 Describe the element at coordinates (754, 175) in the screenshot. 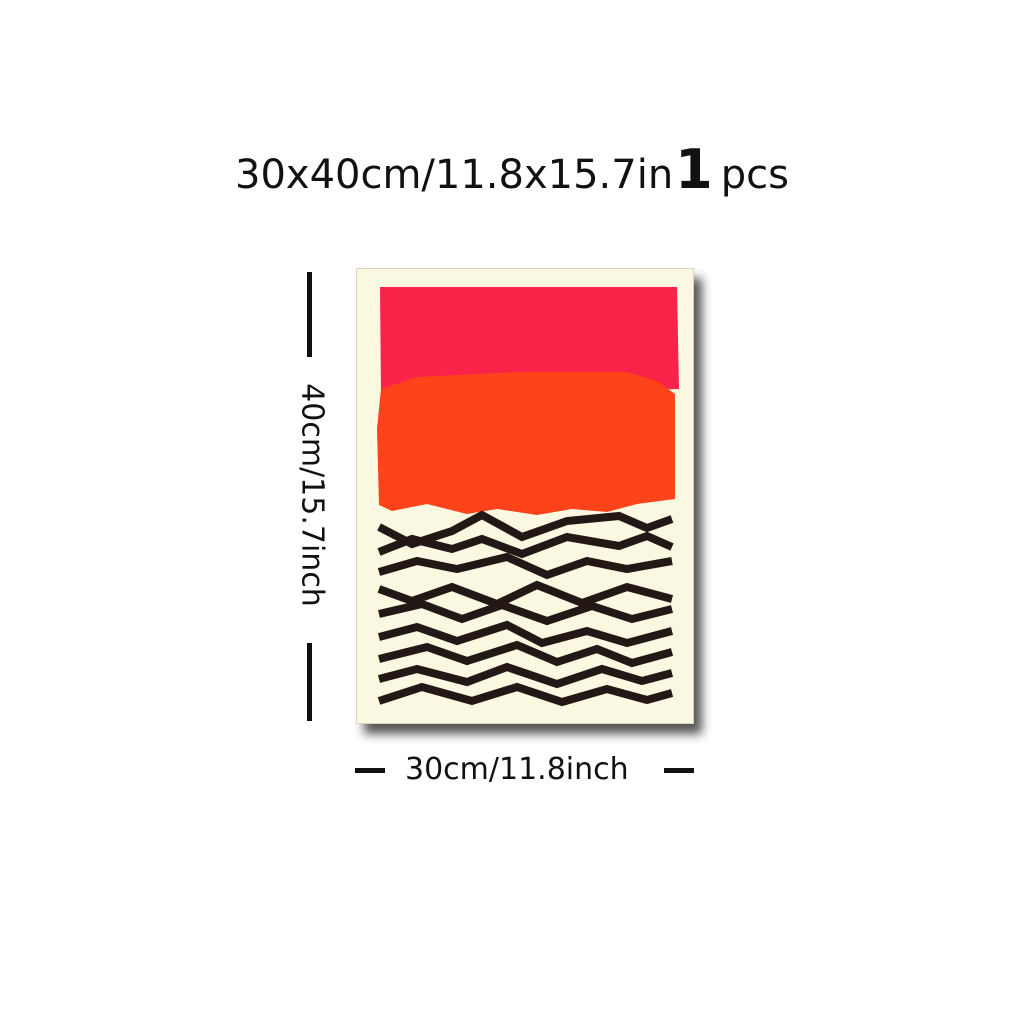

I see `quantity-unit: pcs` at that location.